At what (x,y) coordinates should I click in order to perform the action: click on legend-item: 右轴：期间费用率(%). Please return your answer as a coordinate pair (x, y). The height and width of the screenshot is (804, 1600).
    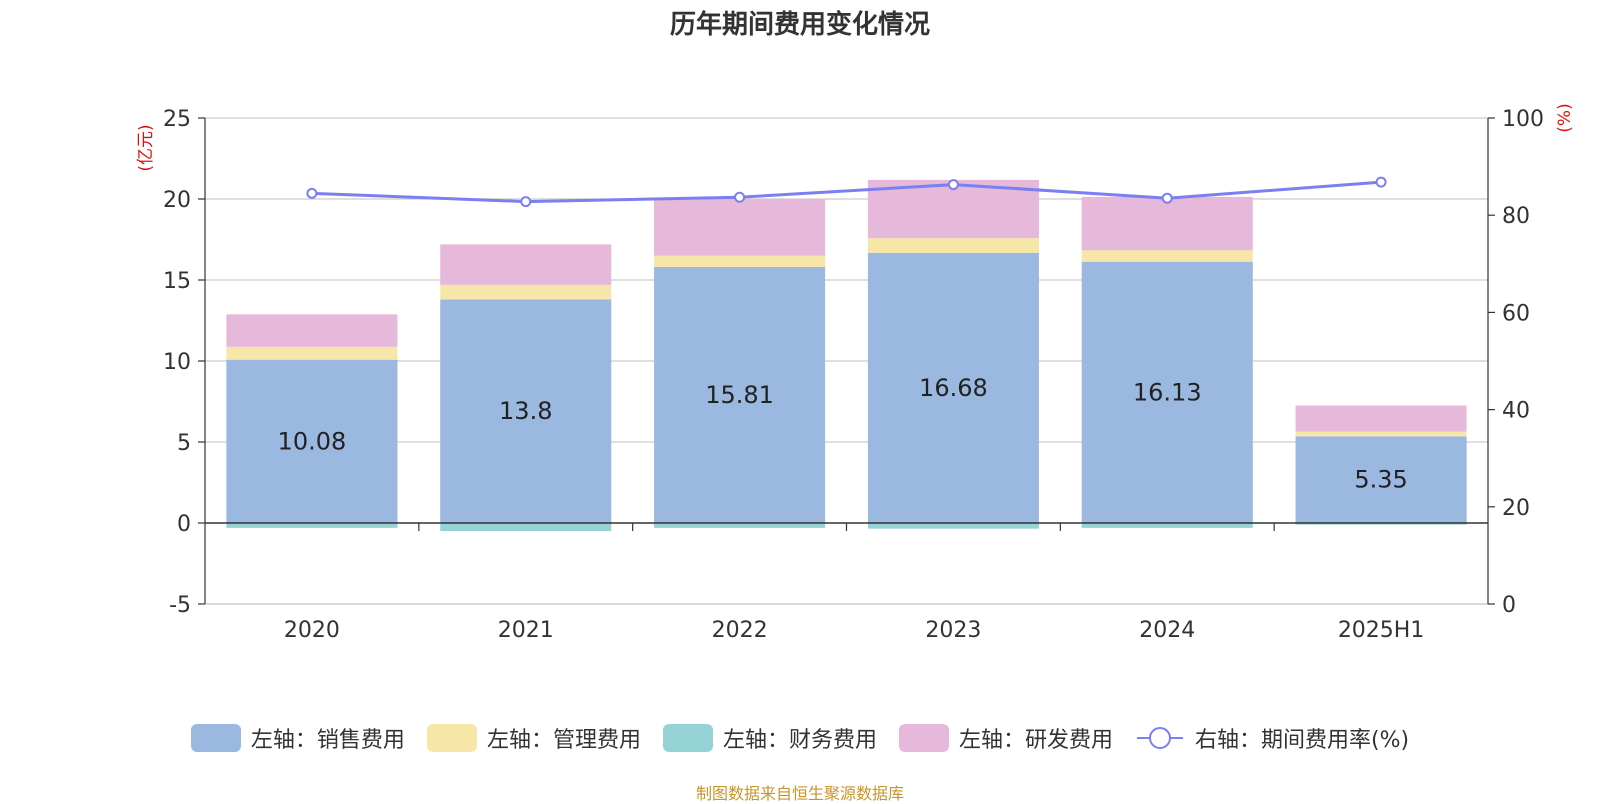
    Looking at the image, I should click on (1272, 738).